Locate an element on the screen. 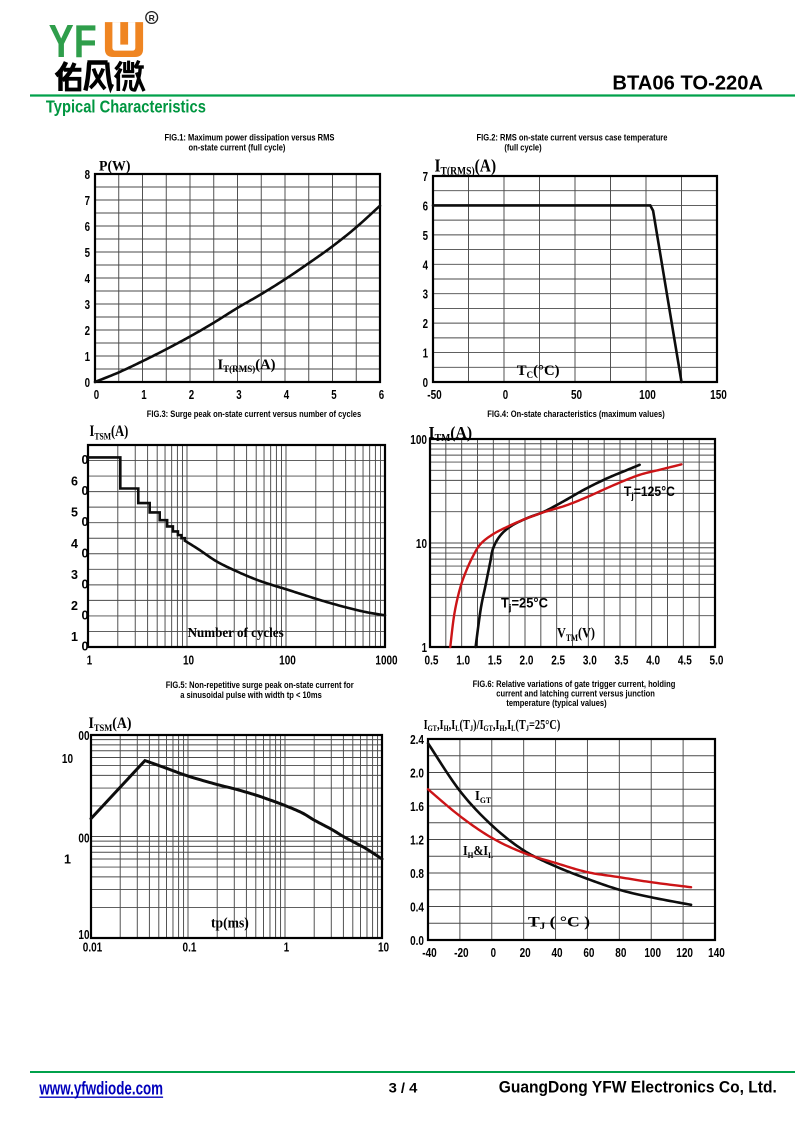  svg-text: 150 is located at coordinates (718, 395).